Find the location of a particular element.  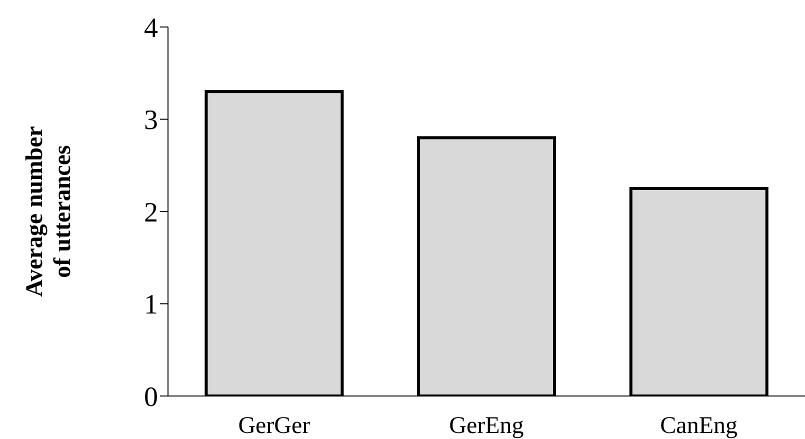

y-tick-label: 1 is located at coordinates (151, 305).